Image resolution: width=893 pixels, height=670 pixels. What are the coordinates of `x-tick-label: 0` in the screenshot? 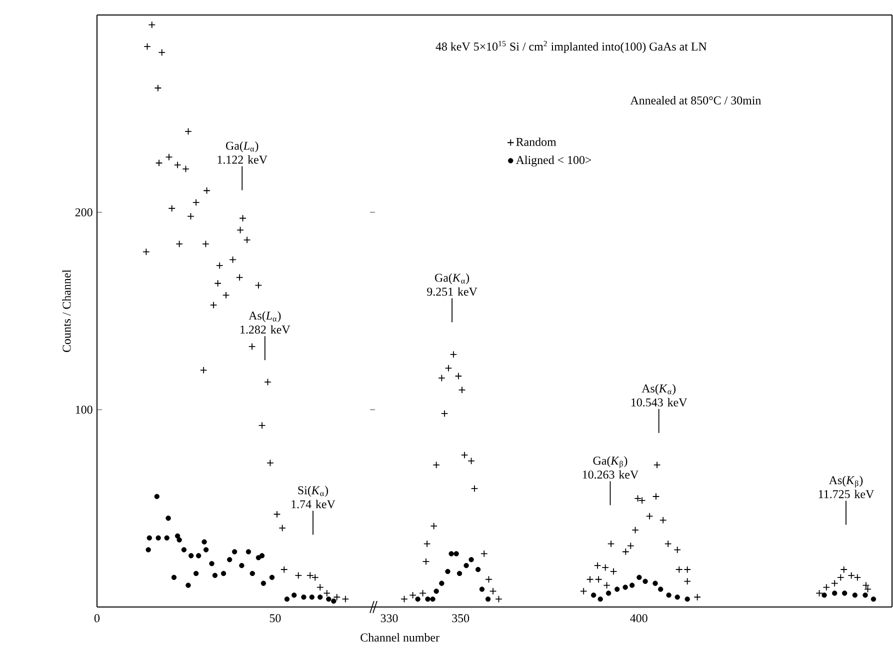 It's located at (97, 618).